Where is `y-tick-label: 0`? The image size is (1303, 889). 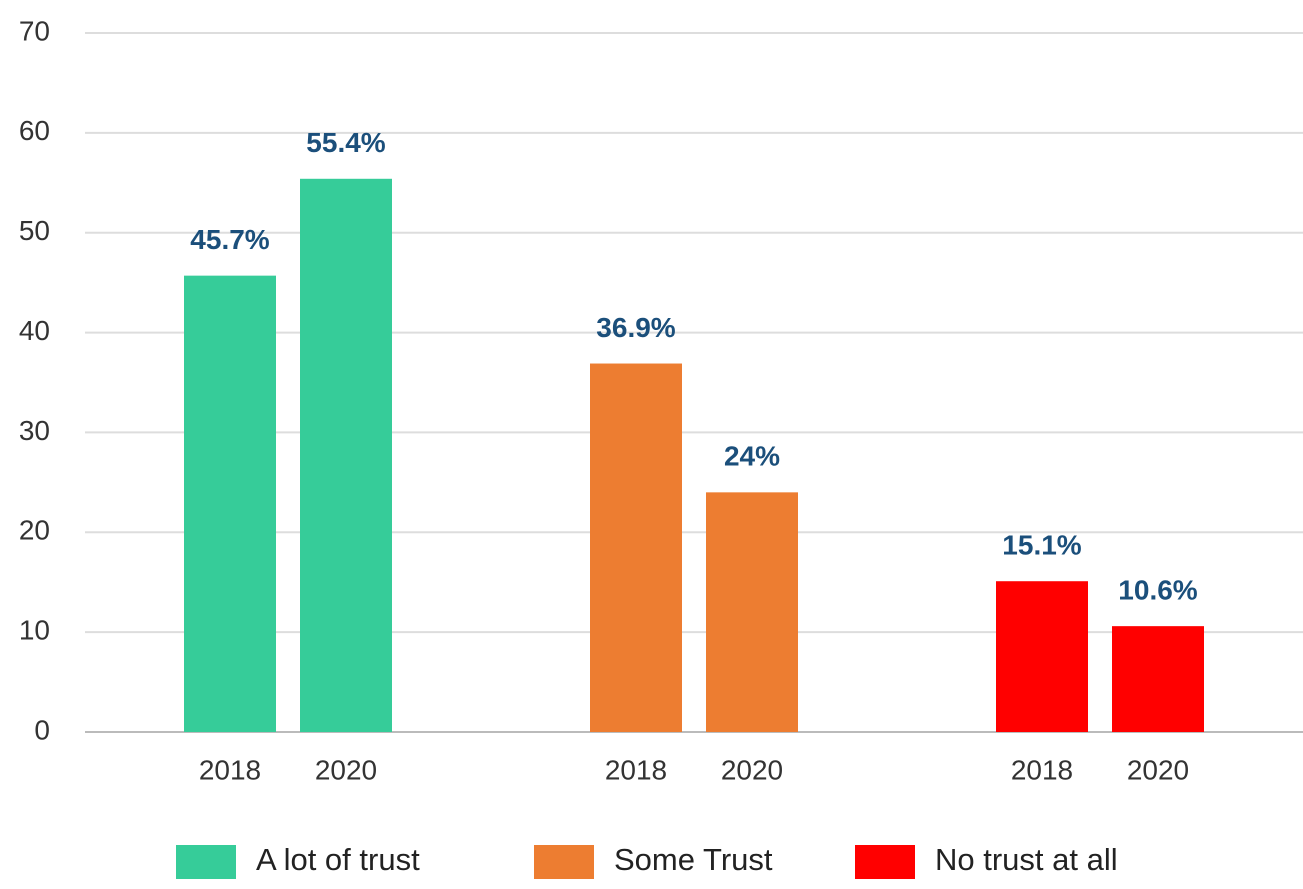
y-tick-label: 0 is located at coordinates (42, 729).